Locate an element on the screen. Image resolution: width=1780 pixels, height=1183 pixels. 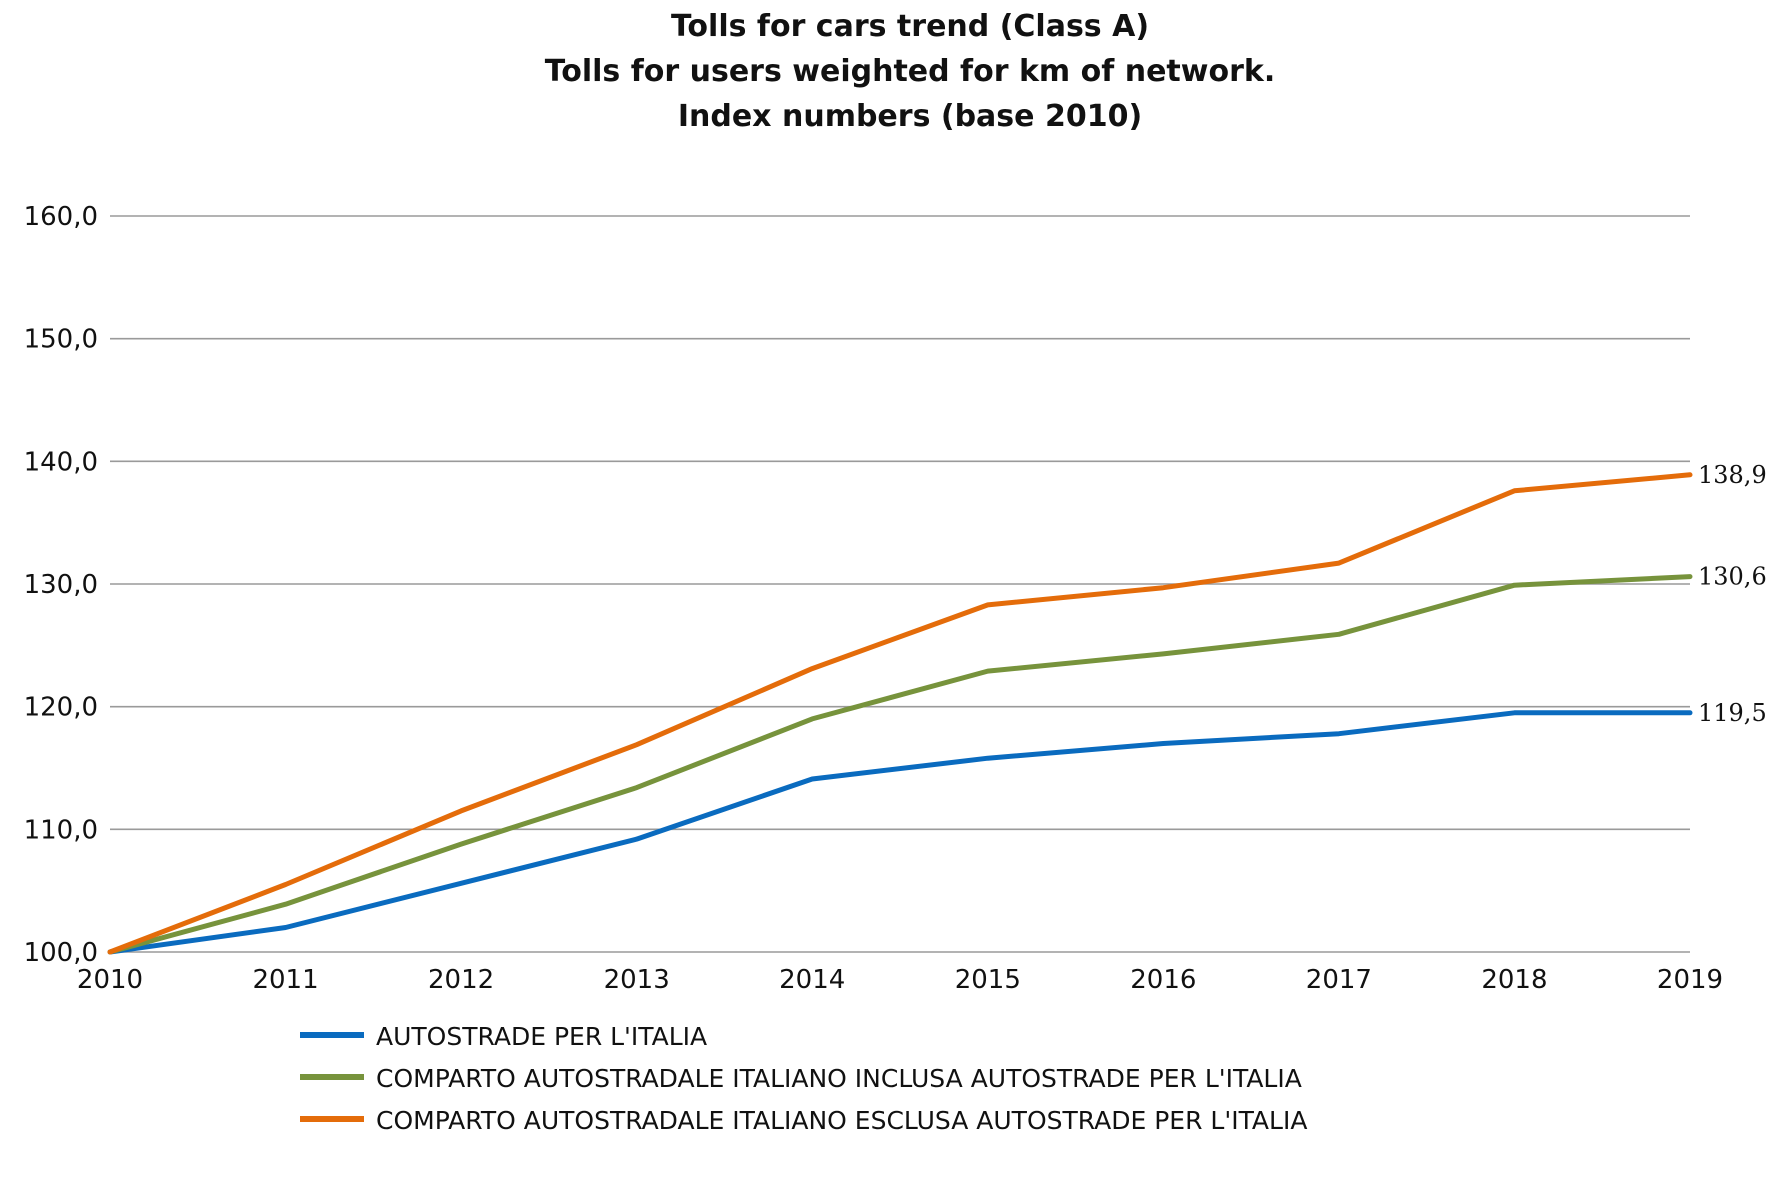
x-tick-label: 2018 is located at coordinates (1514, 980).